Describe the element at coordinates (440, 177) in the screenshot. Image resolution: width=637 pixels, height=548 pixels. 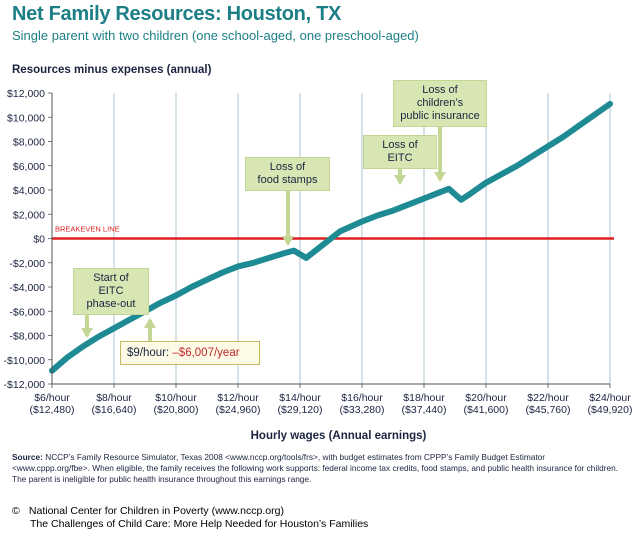
I see `arrow-children-insurance-head` at that location.